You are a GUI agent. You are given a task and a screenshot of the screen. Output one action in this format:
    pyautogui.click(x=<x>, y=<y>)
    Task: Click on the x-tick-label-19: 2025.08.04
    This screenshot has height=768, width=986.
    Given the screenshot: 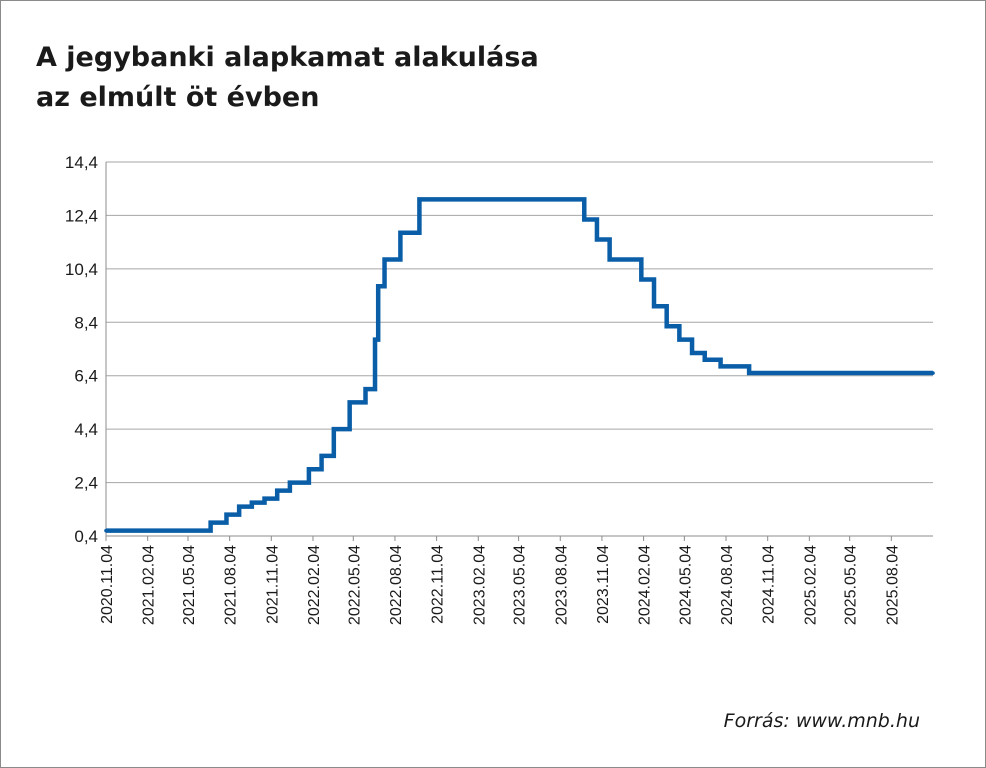 What is the action you would take?
    pyautogui.click(x=892, y=585)
    